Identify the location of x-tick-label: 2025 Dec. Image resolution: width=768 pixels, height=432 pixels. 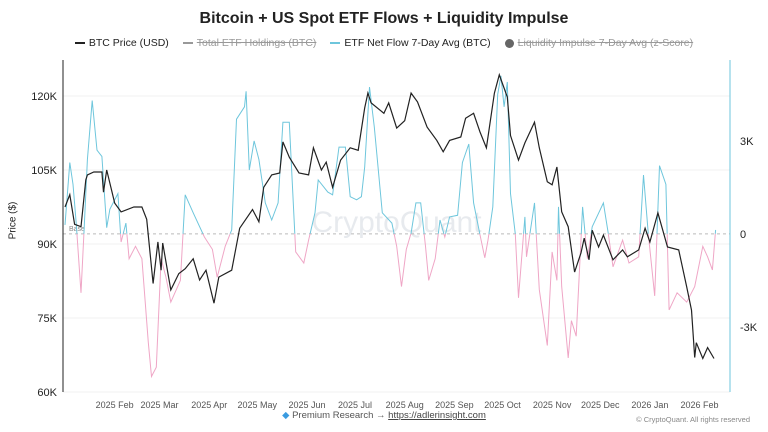
(600, 405).